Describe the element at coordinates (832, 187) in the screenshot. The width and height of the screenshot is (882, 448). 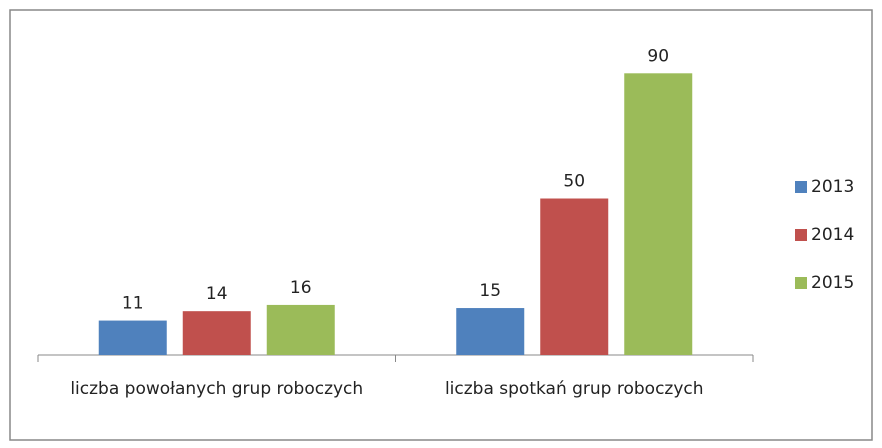
I see `legend-label: 2013` at that location.